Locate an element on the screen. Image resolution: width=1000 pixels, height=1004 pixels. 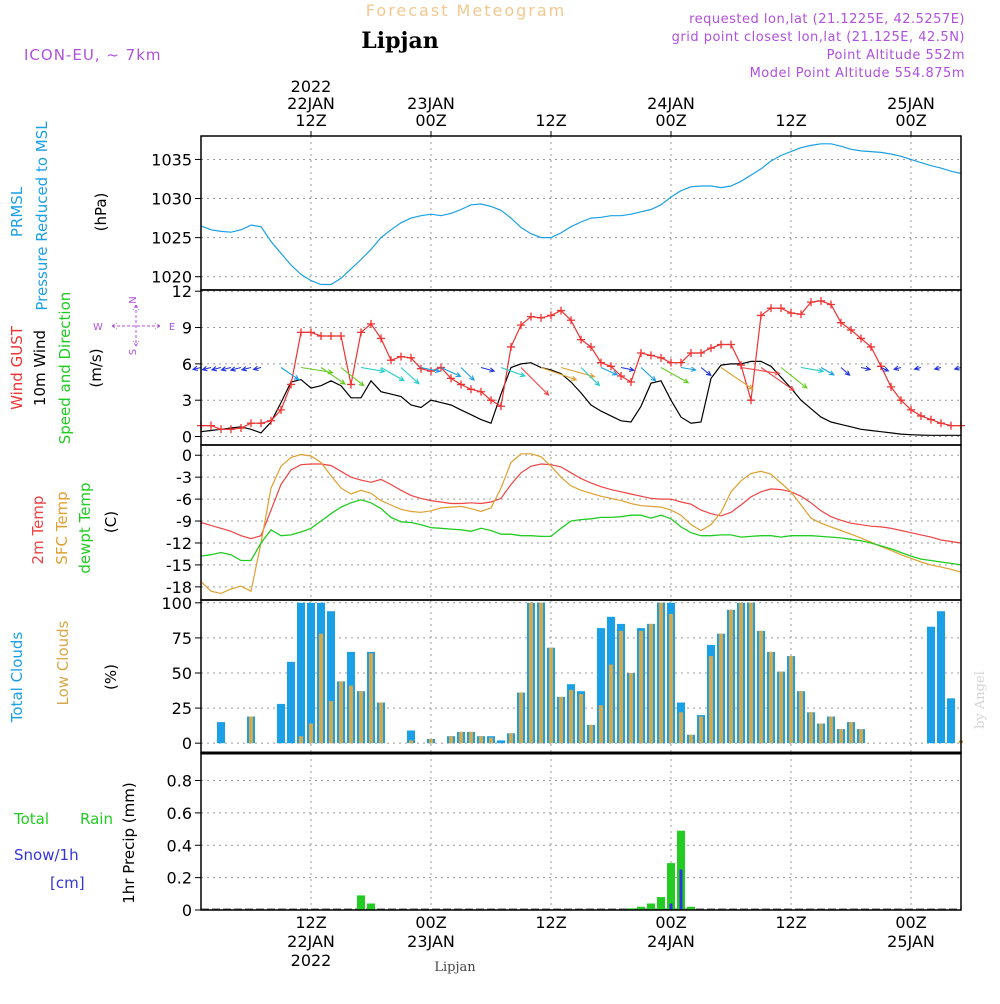
y-tick-label: 0 is located at coordinates (187, 455).